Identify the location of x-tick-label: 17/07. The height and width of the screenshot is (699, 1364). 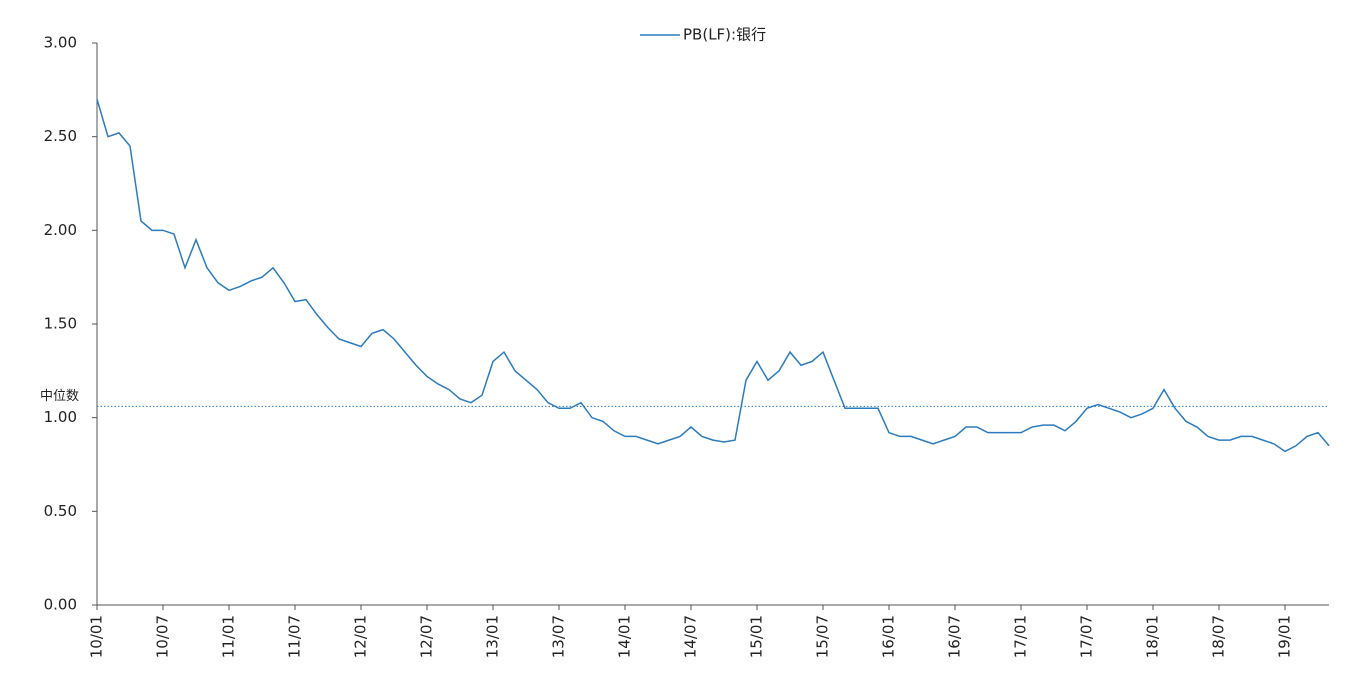
(1087, 636).